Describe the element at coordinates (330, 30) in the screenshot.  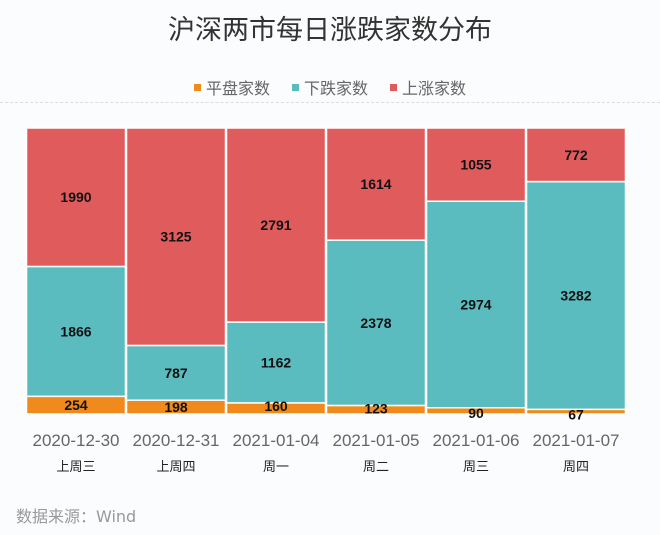
I see `chart-title: 沪深两市每日涨跌家数分布` at that location.